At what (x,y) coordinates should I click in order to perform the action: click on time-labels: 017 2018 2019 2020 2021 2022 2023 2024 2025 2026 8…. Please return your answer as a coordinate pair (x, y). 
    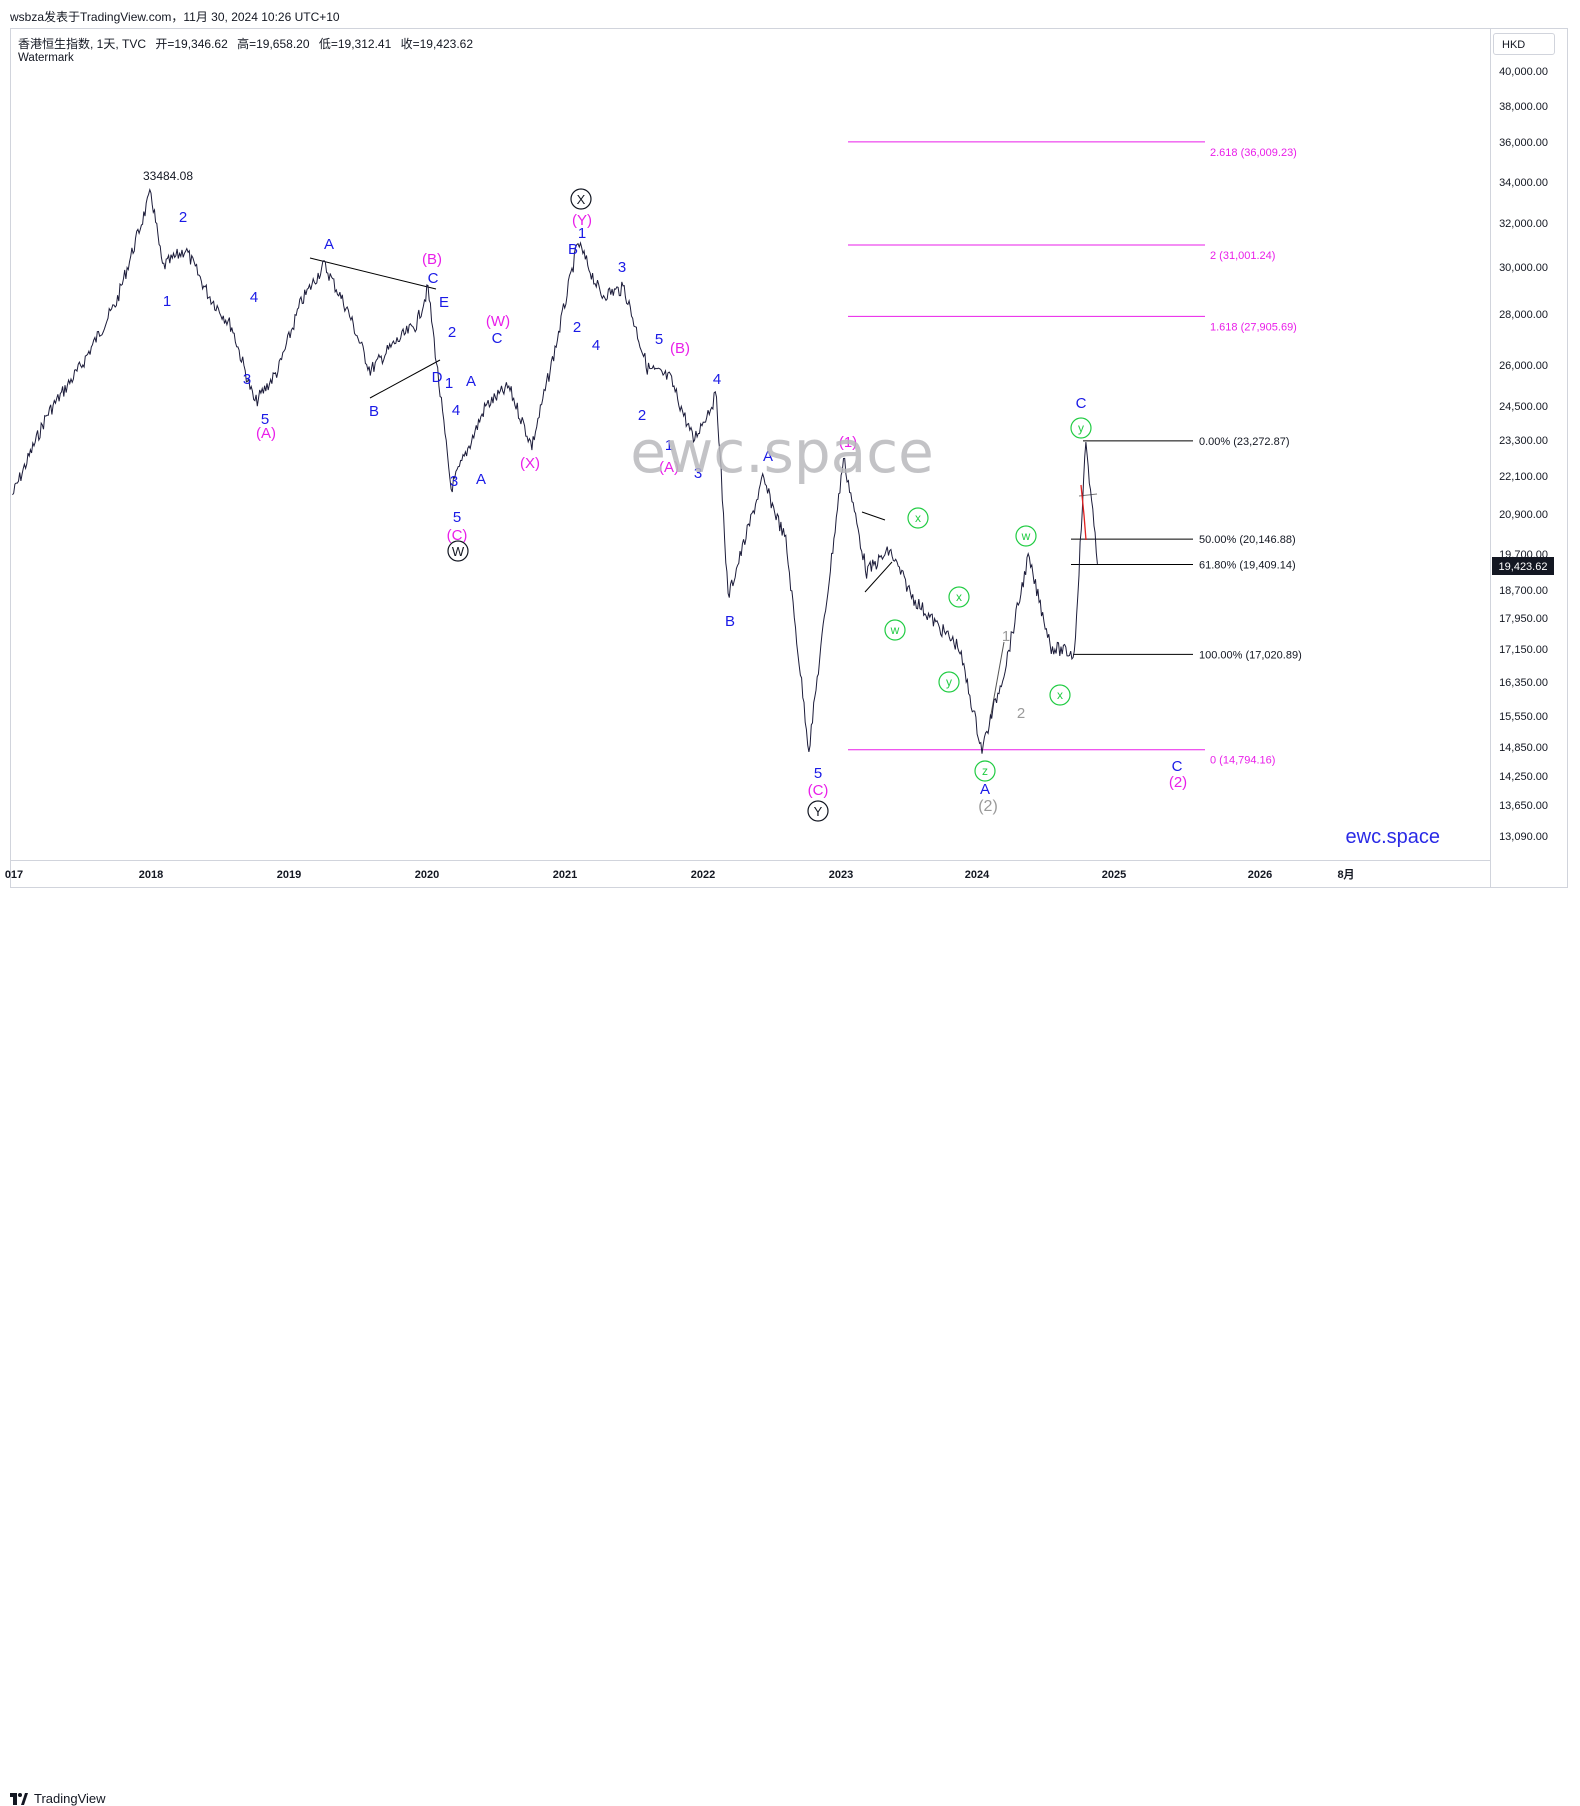
    Looking at the image, I should click on (680, 874).